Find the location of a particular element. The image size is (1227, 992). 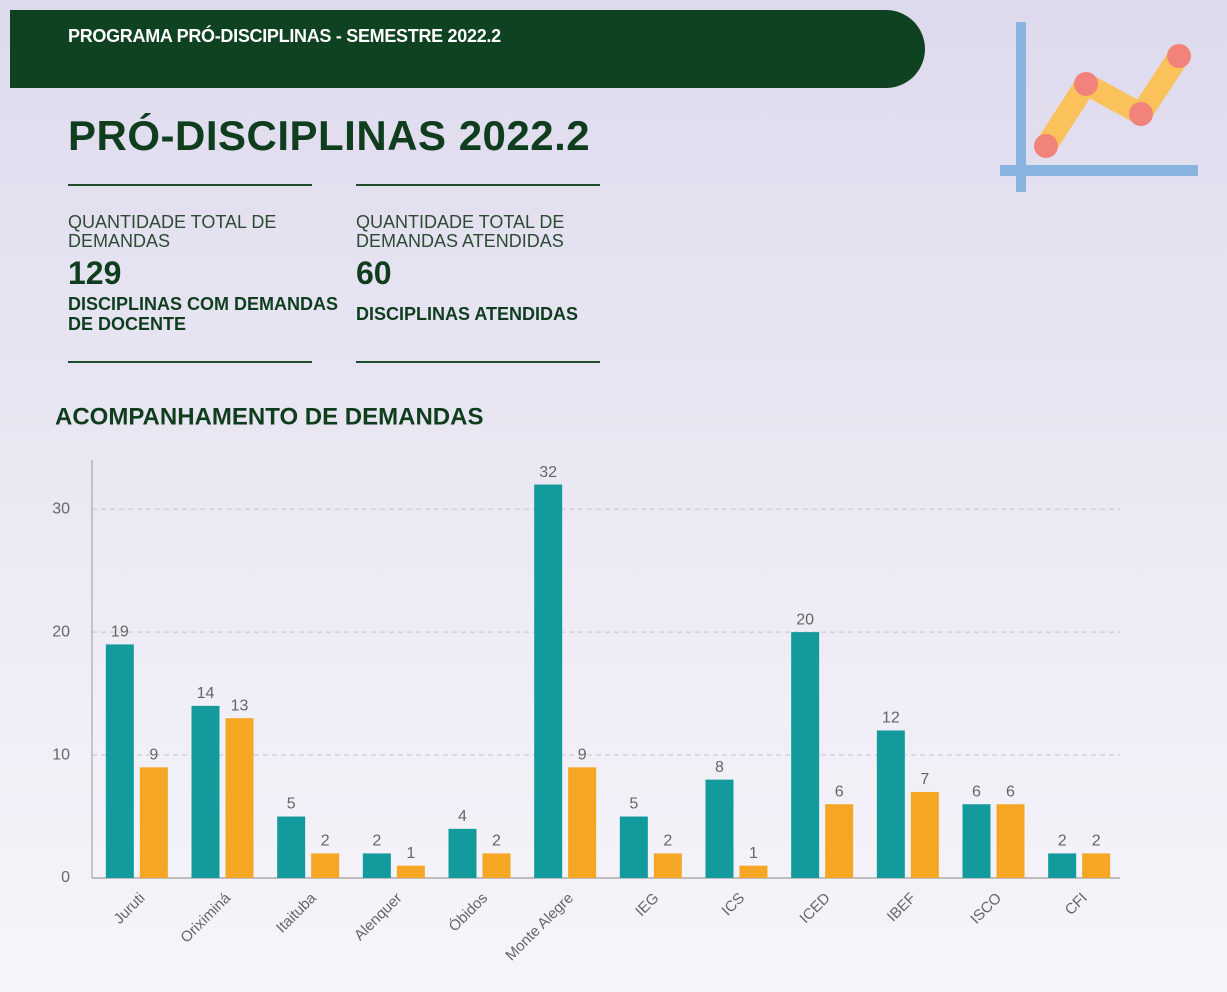

x-tick-label: IEG is located at coordinates (647, 905).